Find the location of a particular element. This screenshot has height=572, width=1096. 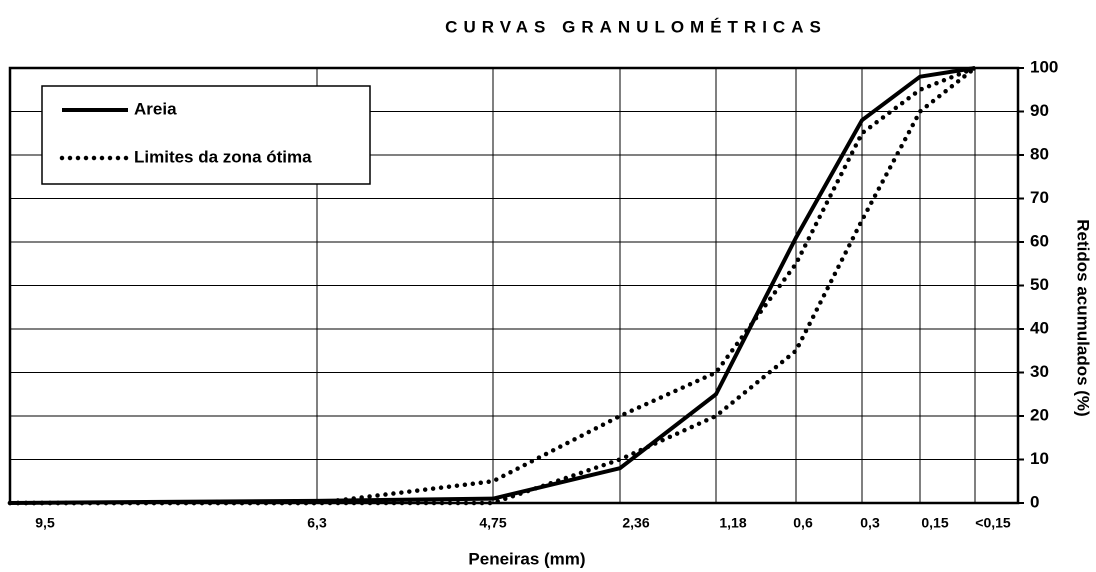

chart-title: CURVAS GRANULOMÉTRICAS is located at coordinates (636, 26).